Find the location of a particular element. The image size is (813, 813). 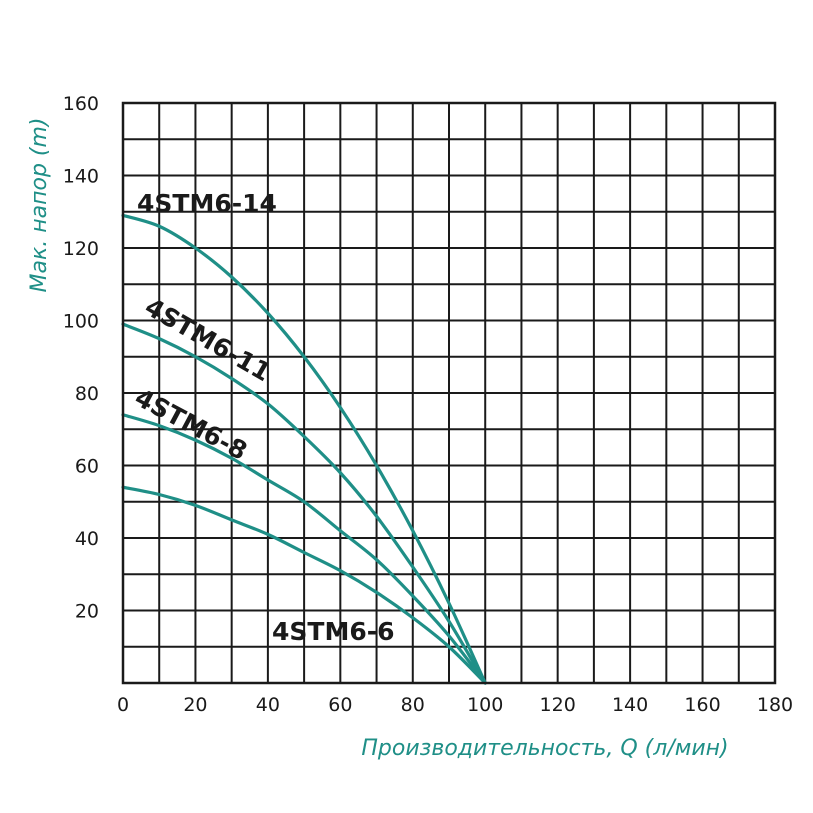

y-tick-label: 80 is located at coordinates (87, 394).